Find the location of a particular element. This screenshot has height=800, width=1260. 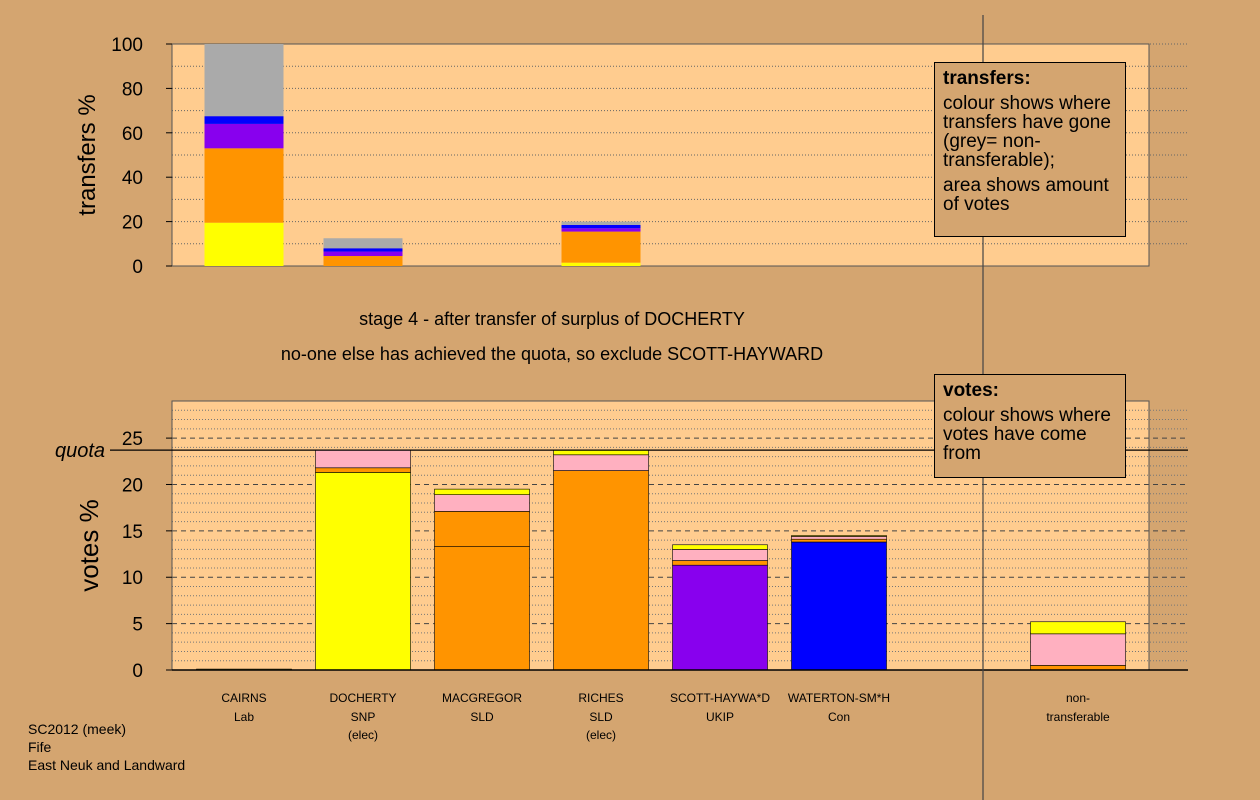

votes-ytick-label: 10 is located at coordinates (132, 578).